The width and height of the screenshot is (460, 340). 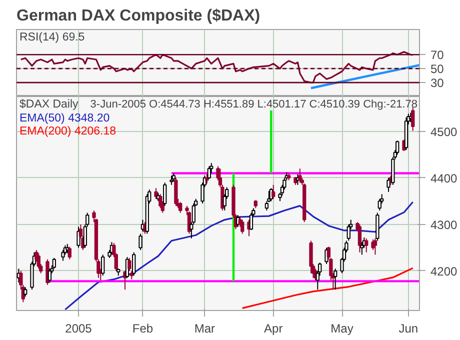 What do you see at coordinates (138, 16) in the screenshot?
I see `chart-title: German DAX Composite ($DAX)` at bounding box center [138, 16].